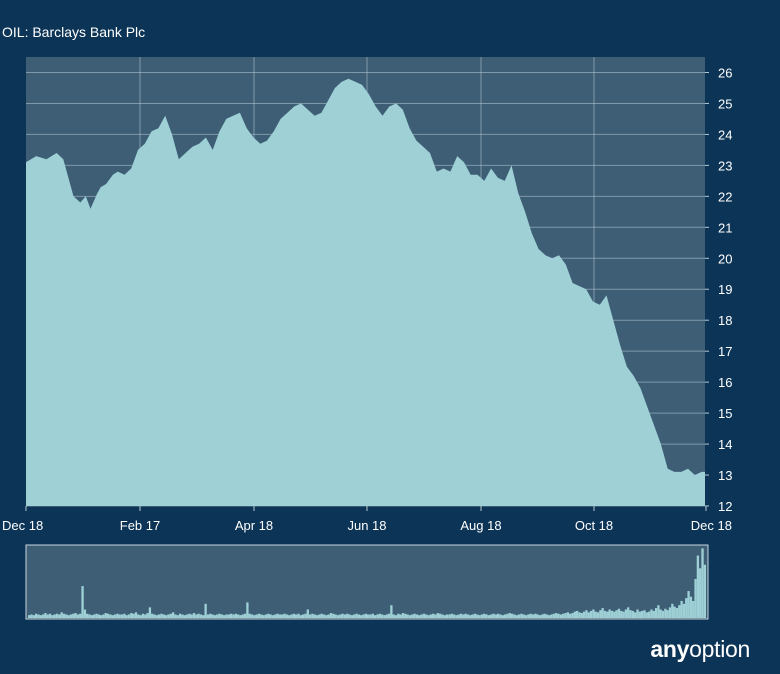  Describe the element at coordinates (725, 227) in the screenshot. I see `y-tick-label: 21` at that location.